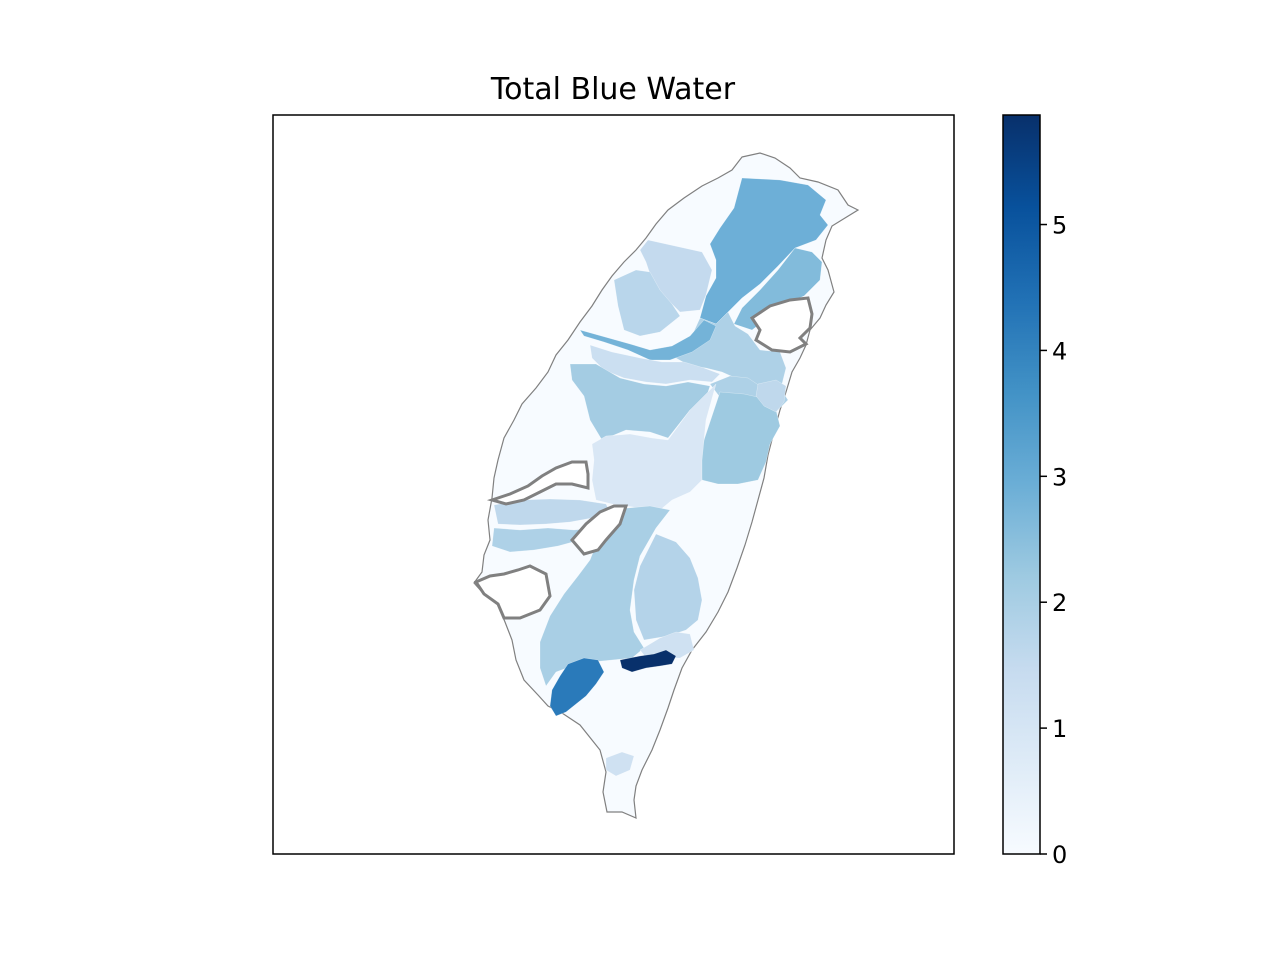  I want to click on no-data-area-southwest, so click(512, 592).